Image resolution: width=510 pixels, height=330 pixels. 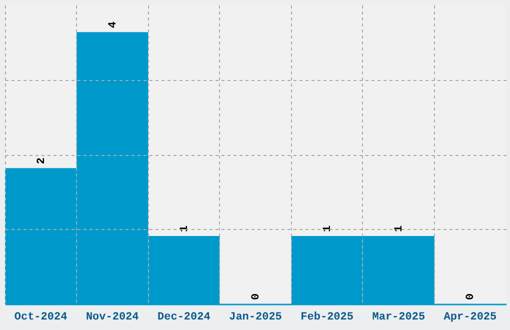 What do you see at coordinates (255, 318) in the screenshot?
I see `x-tick-label: Jan-2025` at bounding box center [255, 318].